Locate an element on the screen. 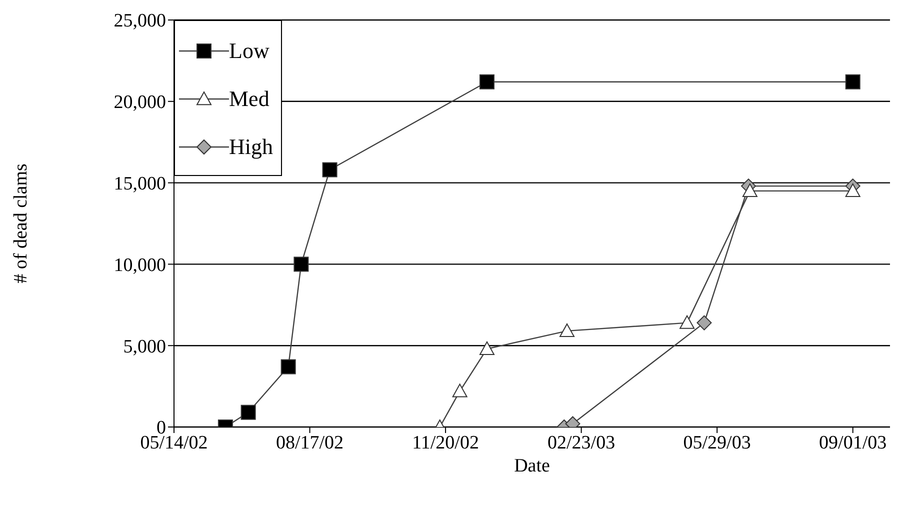 The width and height of the screenshot is (906, 510). legend-label: High is located at coordinates (251, 147).